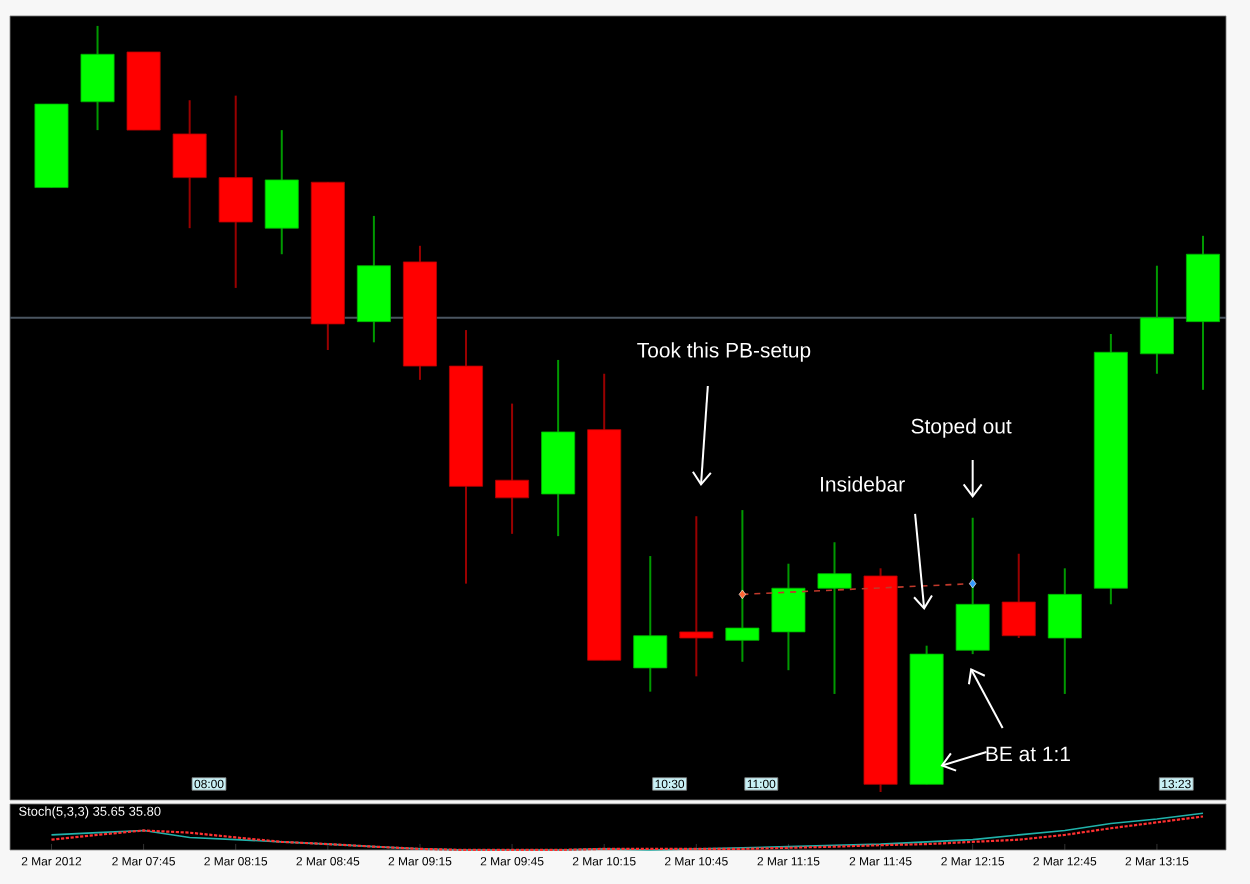 This screenshot has width=1250, height=884. Describe the element at coordinates (724, 352) in the screenshot. I see `annotation: Took this PB-setup` at that location.